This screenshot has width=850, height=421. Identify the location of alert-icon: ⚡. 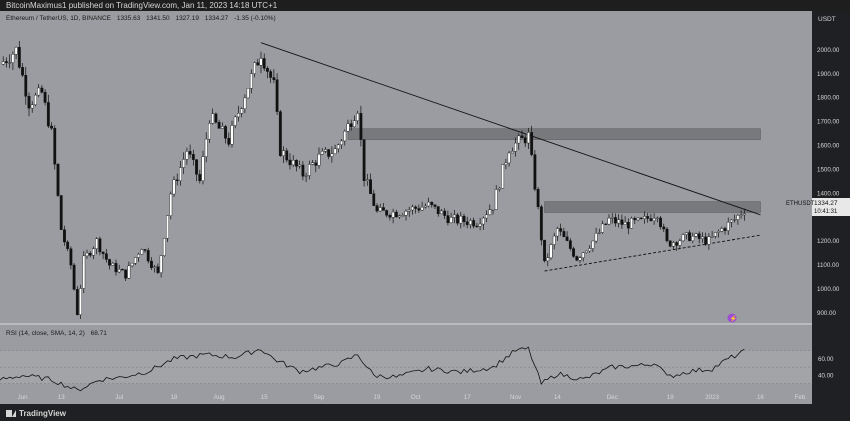
(732, 318).